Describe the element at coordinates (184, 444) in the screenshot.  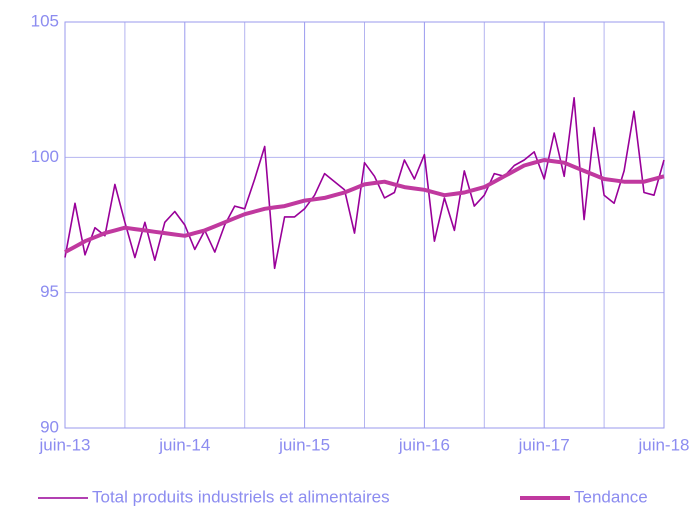
I see `x-tick-label: juin-14` at that location.